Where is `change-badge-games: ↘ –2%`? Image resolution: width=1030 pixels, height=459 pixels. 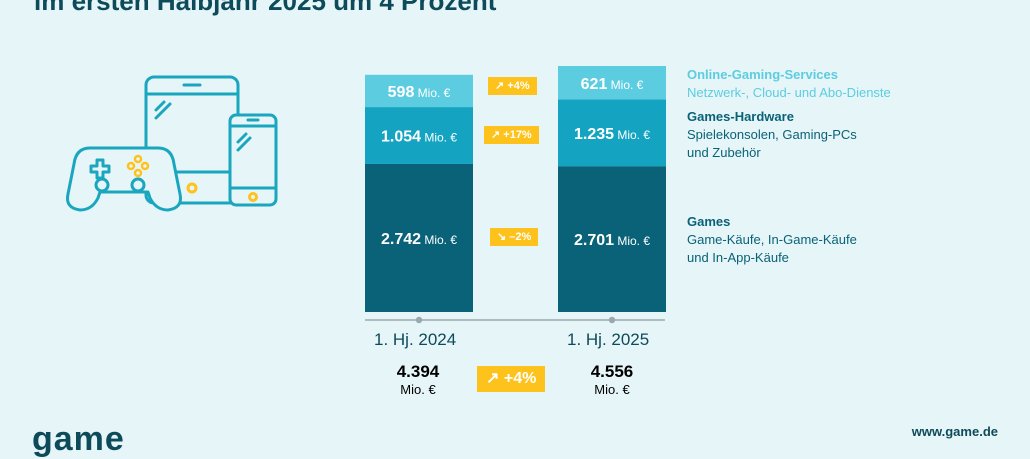 change-badge-games: ↘ –2% is located at coordinates (514, 237).